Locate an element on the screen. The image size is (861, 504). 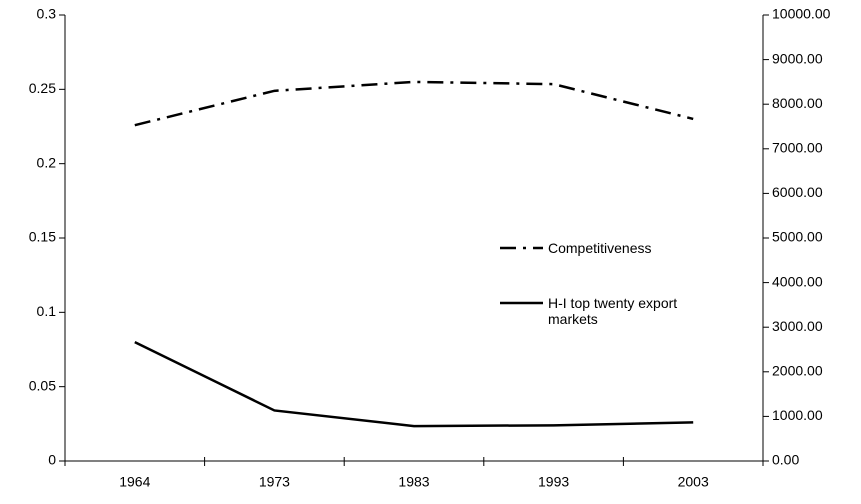
y2-tick-label: 5000.00 is located at coordinates (797, 237).